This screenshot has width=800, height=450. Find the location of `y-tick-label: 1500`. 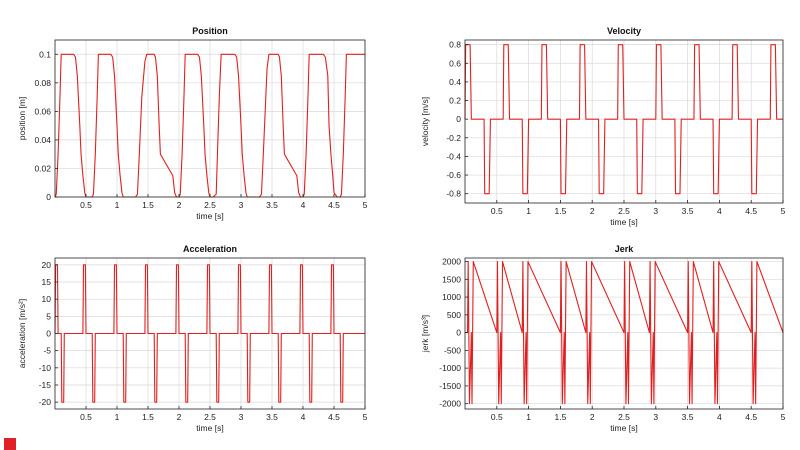

y-tick-label: 1500 is located at coordinates (451, 279).